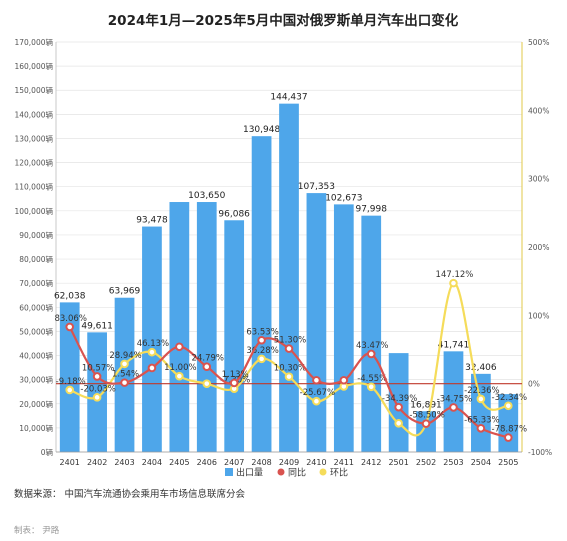 This screenshot has width=567, height=541. Describe the element at coordinates (426, 462) in the screenshot. I see `x-tick-label: 2502` at that location.